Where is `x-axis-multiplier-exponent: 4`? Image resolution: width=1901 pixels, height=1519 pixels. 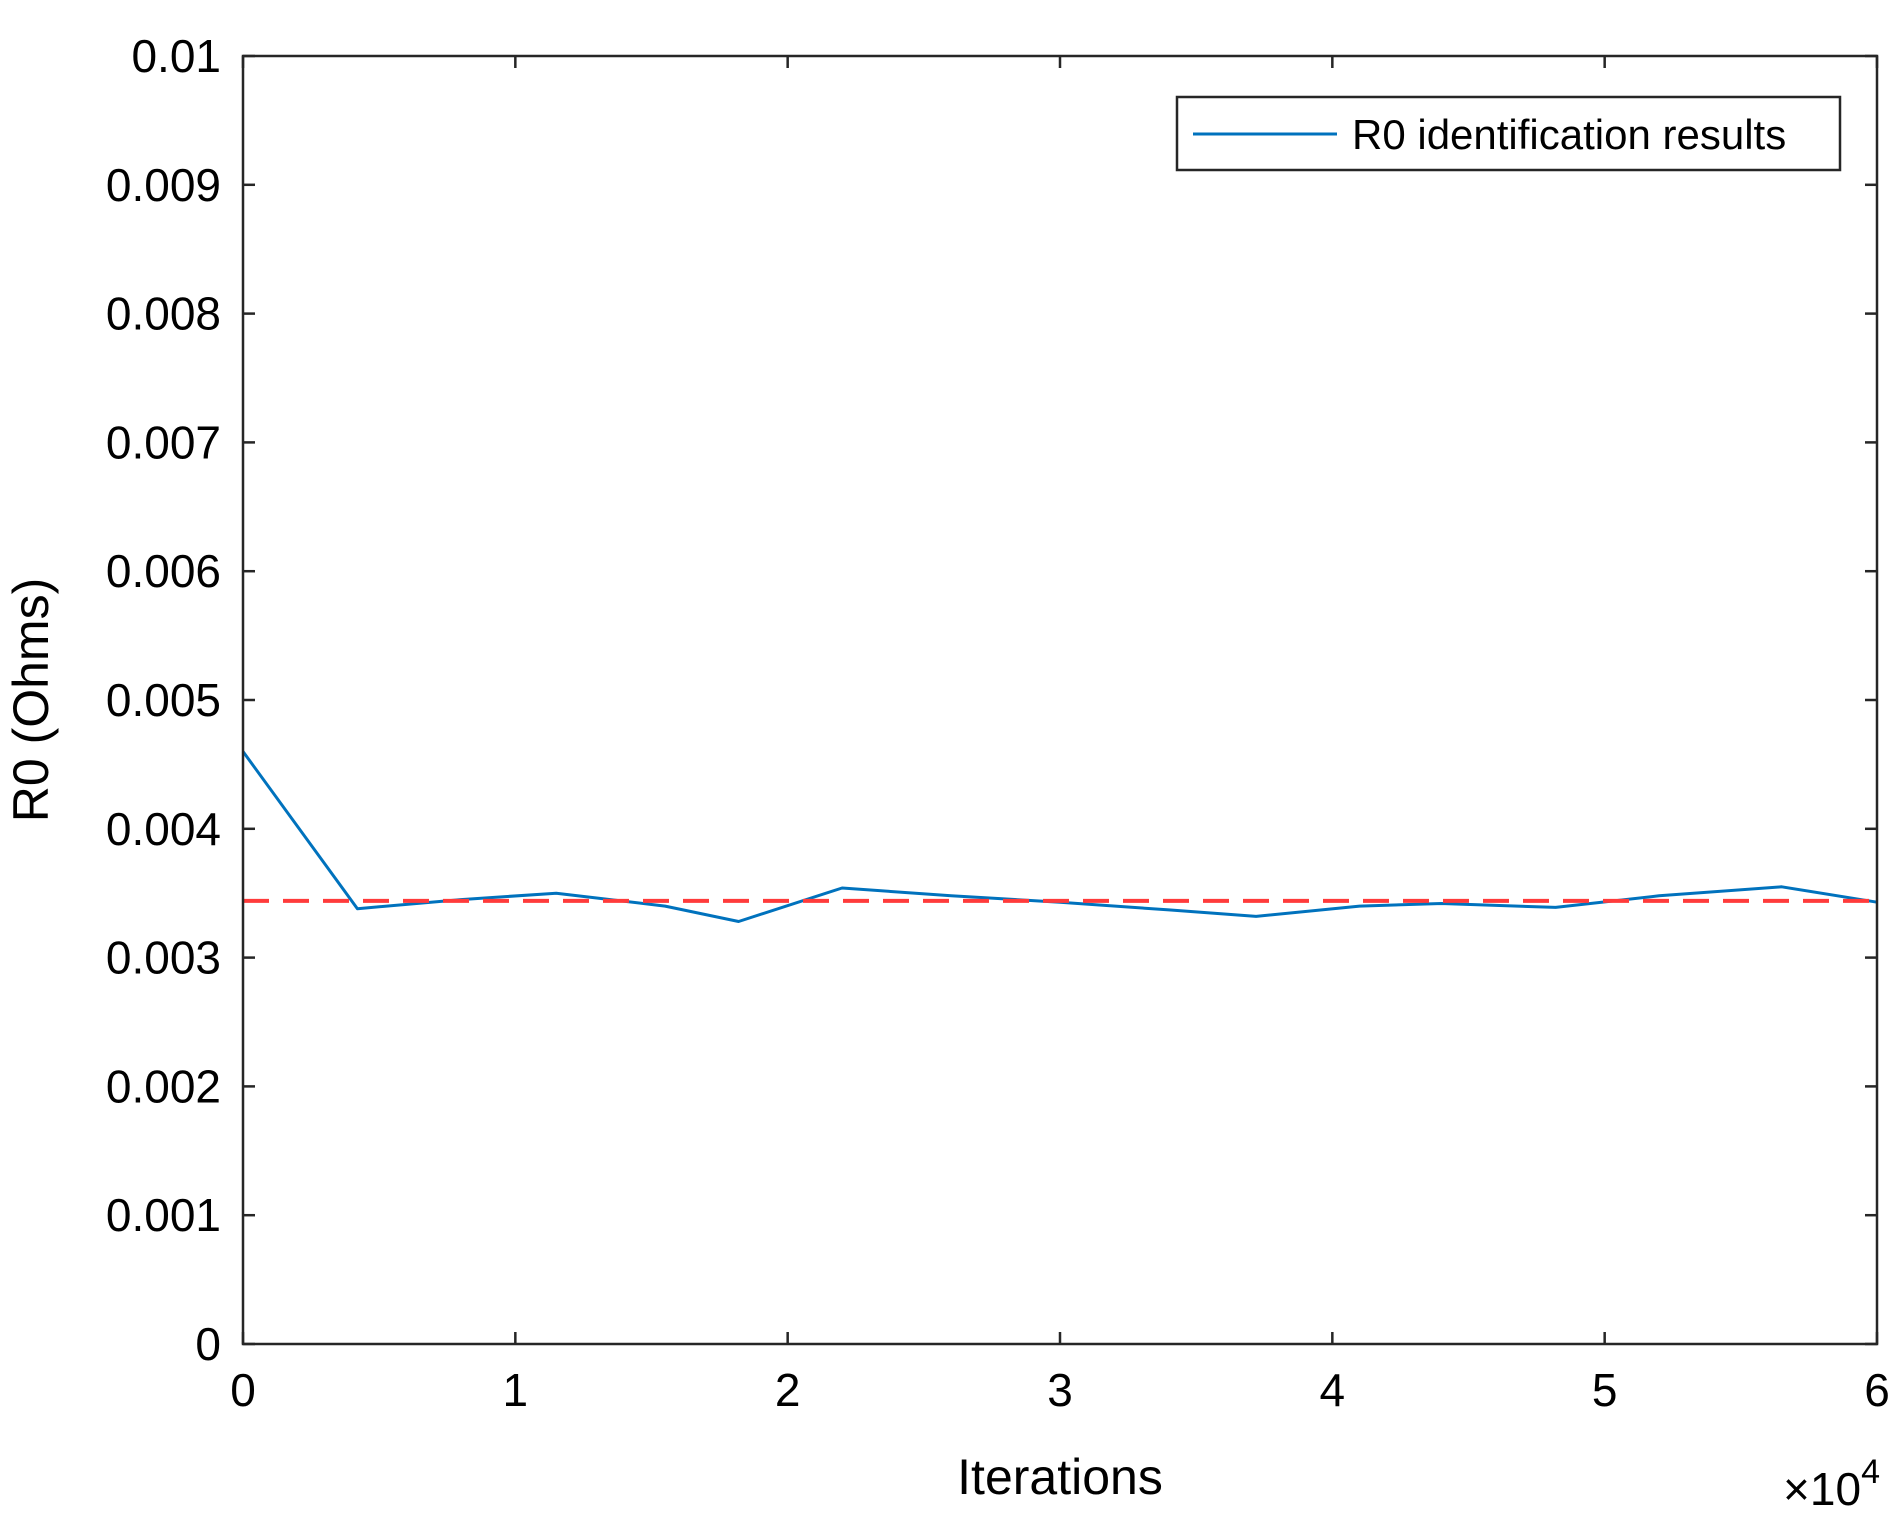 x-axis-multiplier-exponent: 4 is located at coordinates (1870, 1472).